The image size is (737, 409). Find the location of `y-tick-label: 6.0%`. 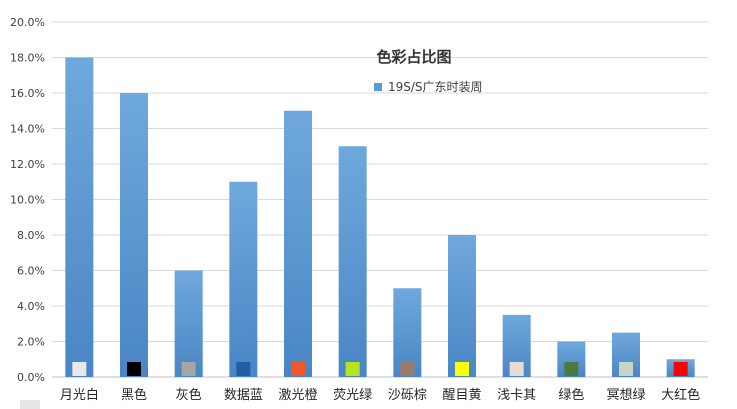

y-tick-label: 6.0% is located at coordinates (31, 271).